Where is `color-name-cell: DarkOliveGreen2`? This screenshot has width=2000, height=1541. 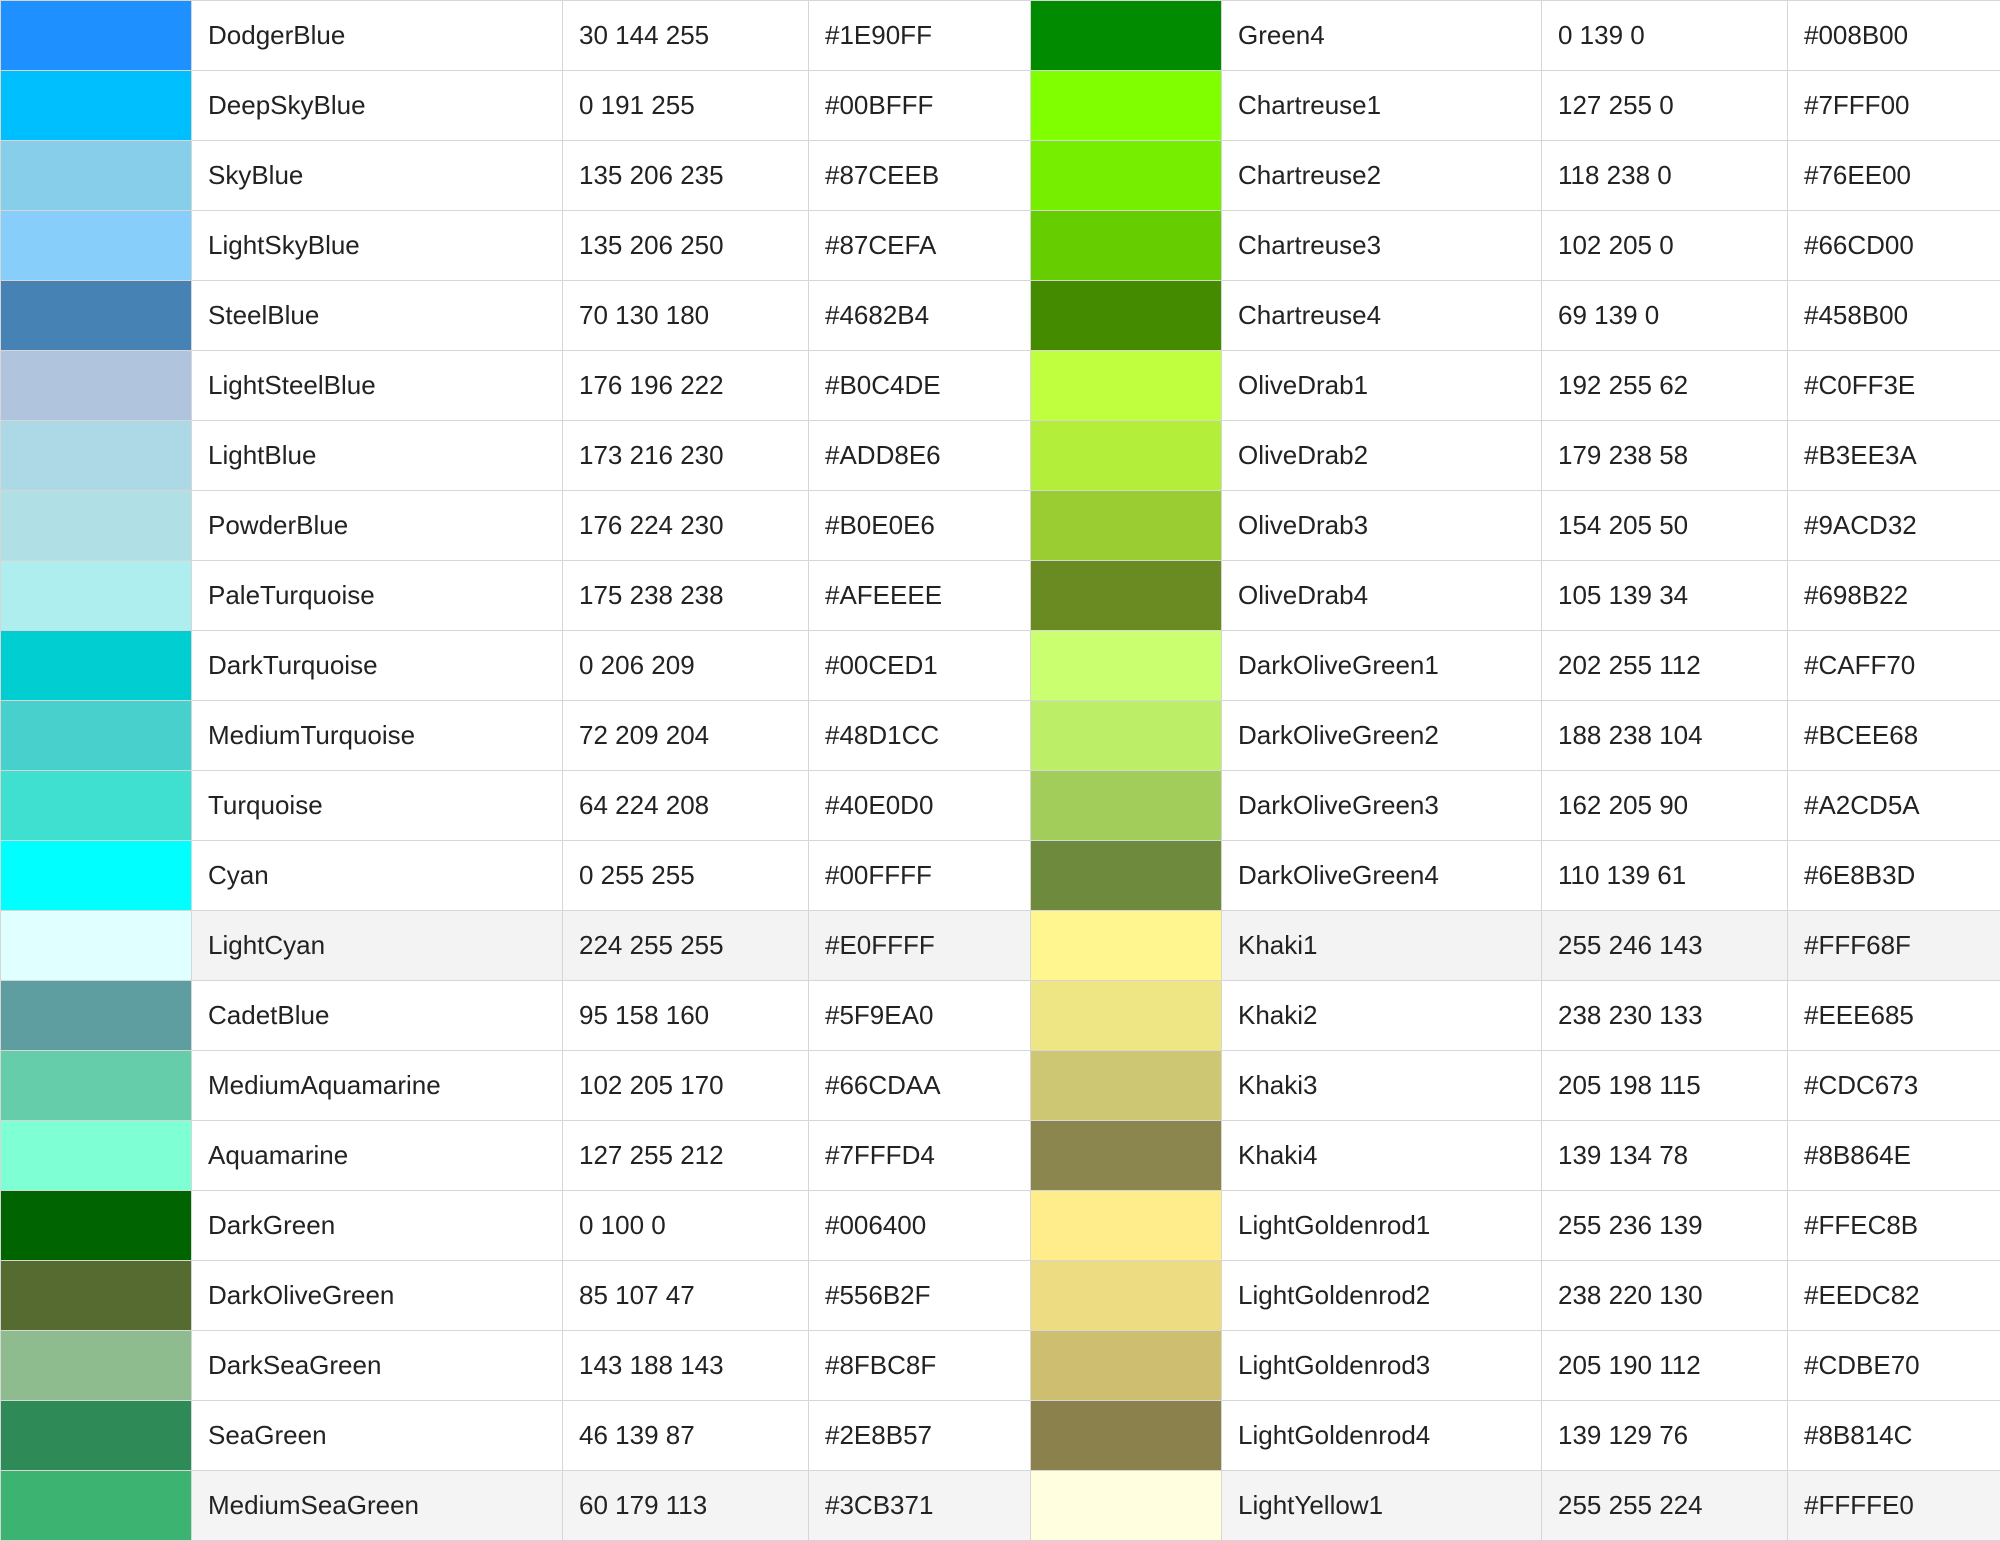 color-name-cell: DarkOliveGreen2 is located at coordinates (1382, 736).